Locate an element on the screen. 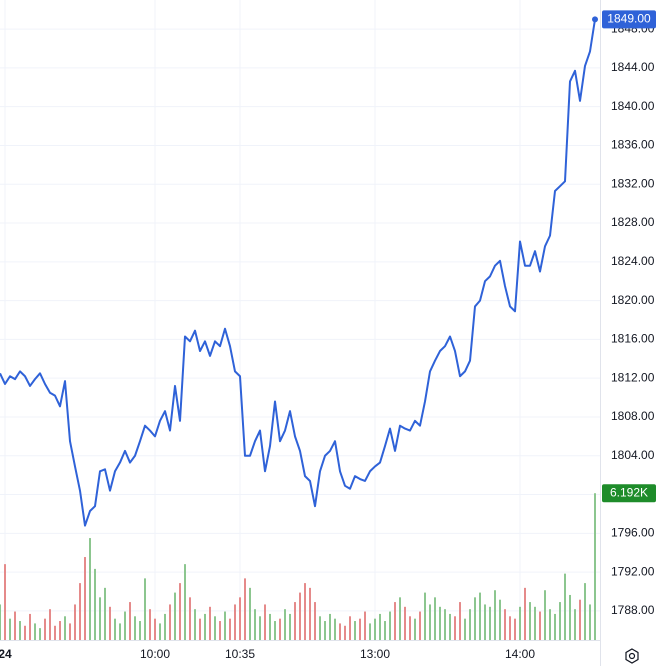 Image resolution: width=662 pixels, height=666 pixels. y-tick-label: 1836.00 is located at coordinates (633, 145).